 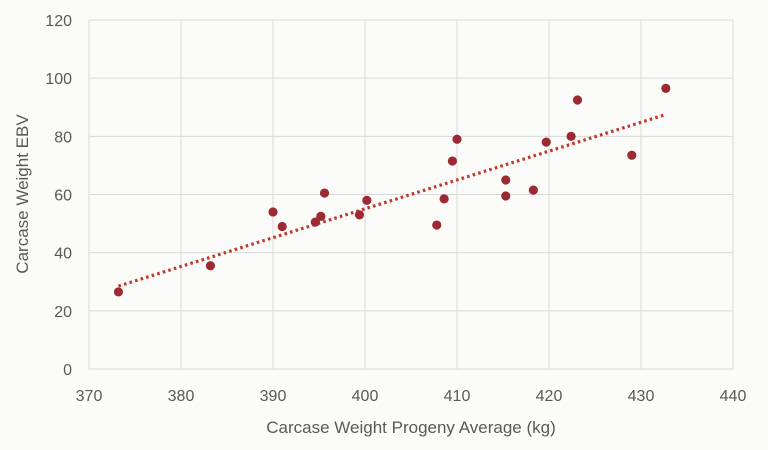 What do you see at coordinates (89, 396) in the screenshot?
I see `x-tick-label: 370` at bounding box center [89, 396].